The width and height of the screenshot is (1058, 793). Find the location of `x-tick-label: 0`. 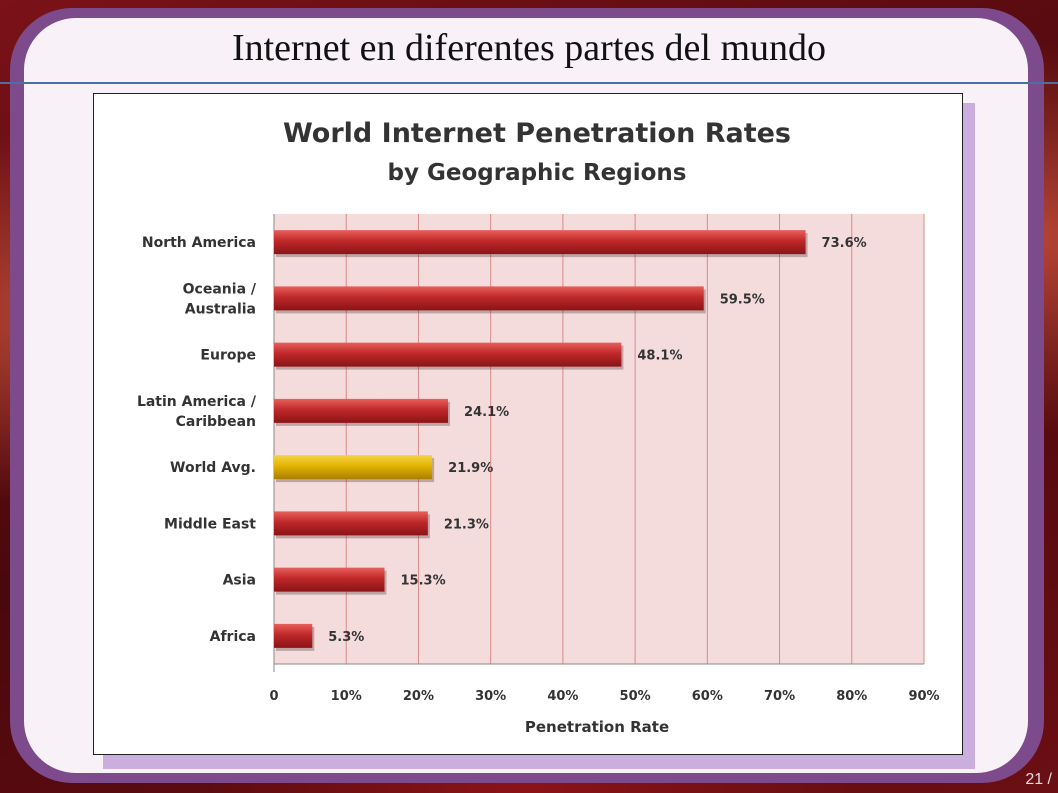

x-tick-label: 0 is located at coordinates (273, 696).